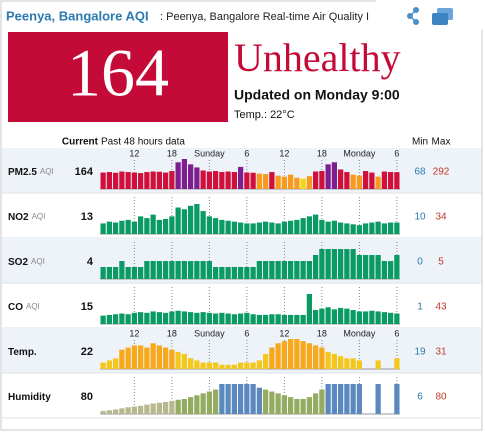 Image resolution: width=485 pixels, height=433 pixels. I want to click on row-min: 19, so click(420, 352).